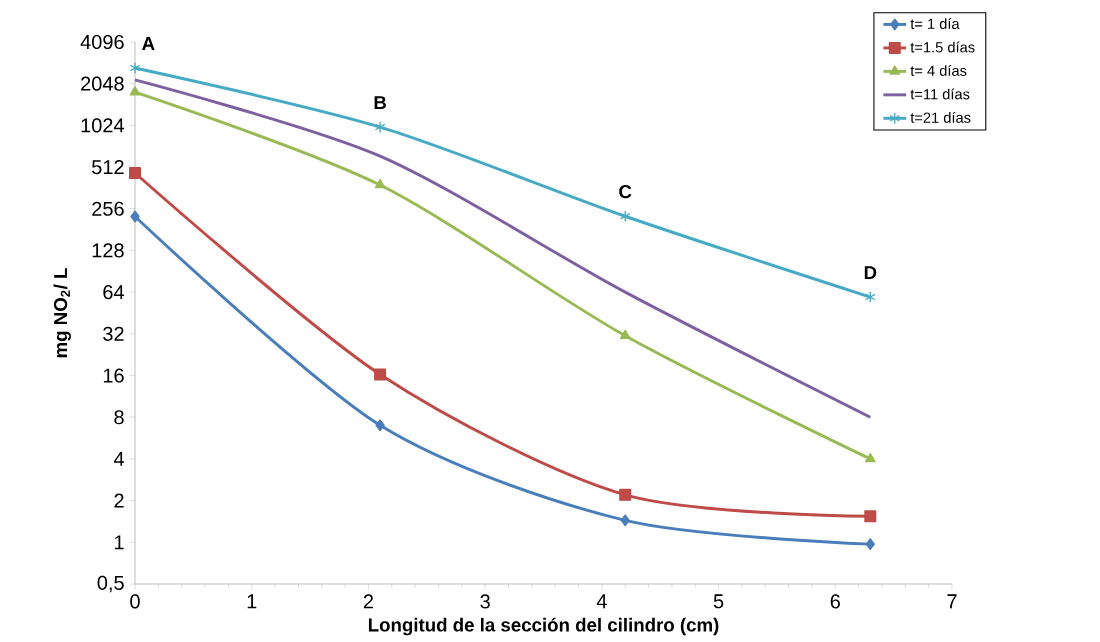  What do you see at coordinates (102, 83) in the screenshot?
I see `y-tick-label: 2048` at bounding box center [102, 83].